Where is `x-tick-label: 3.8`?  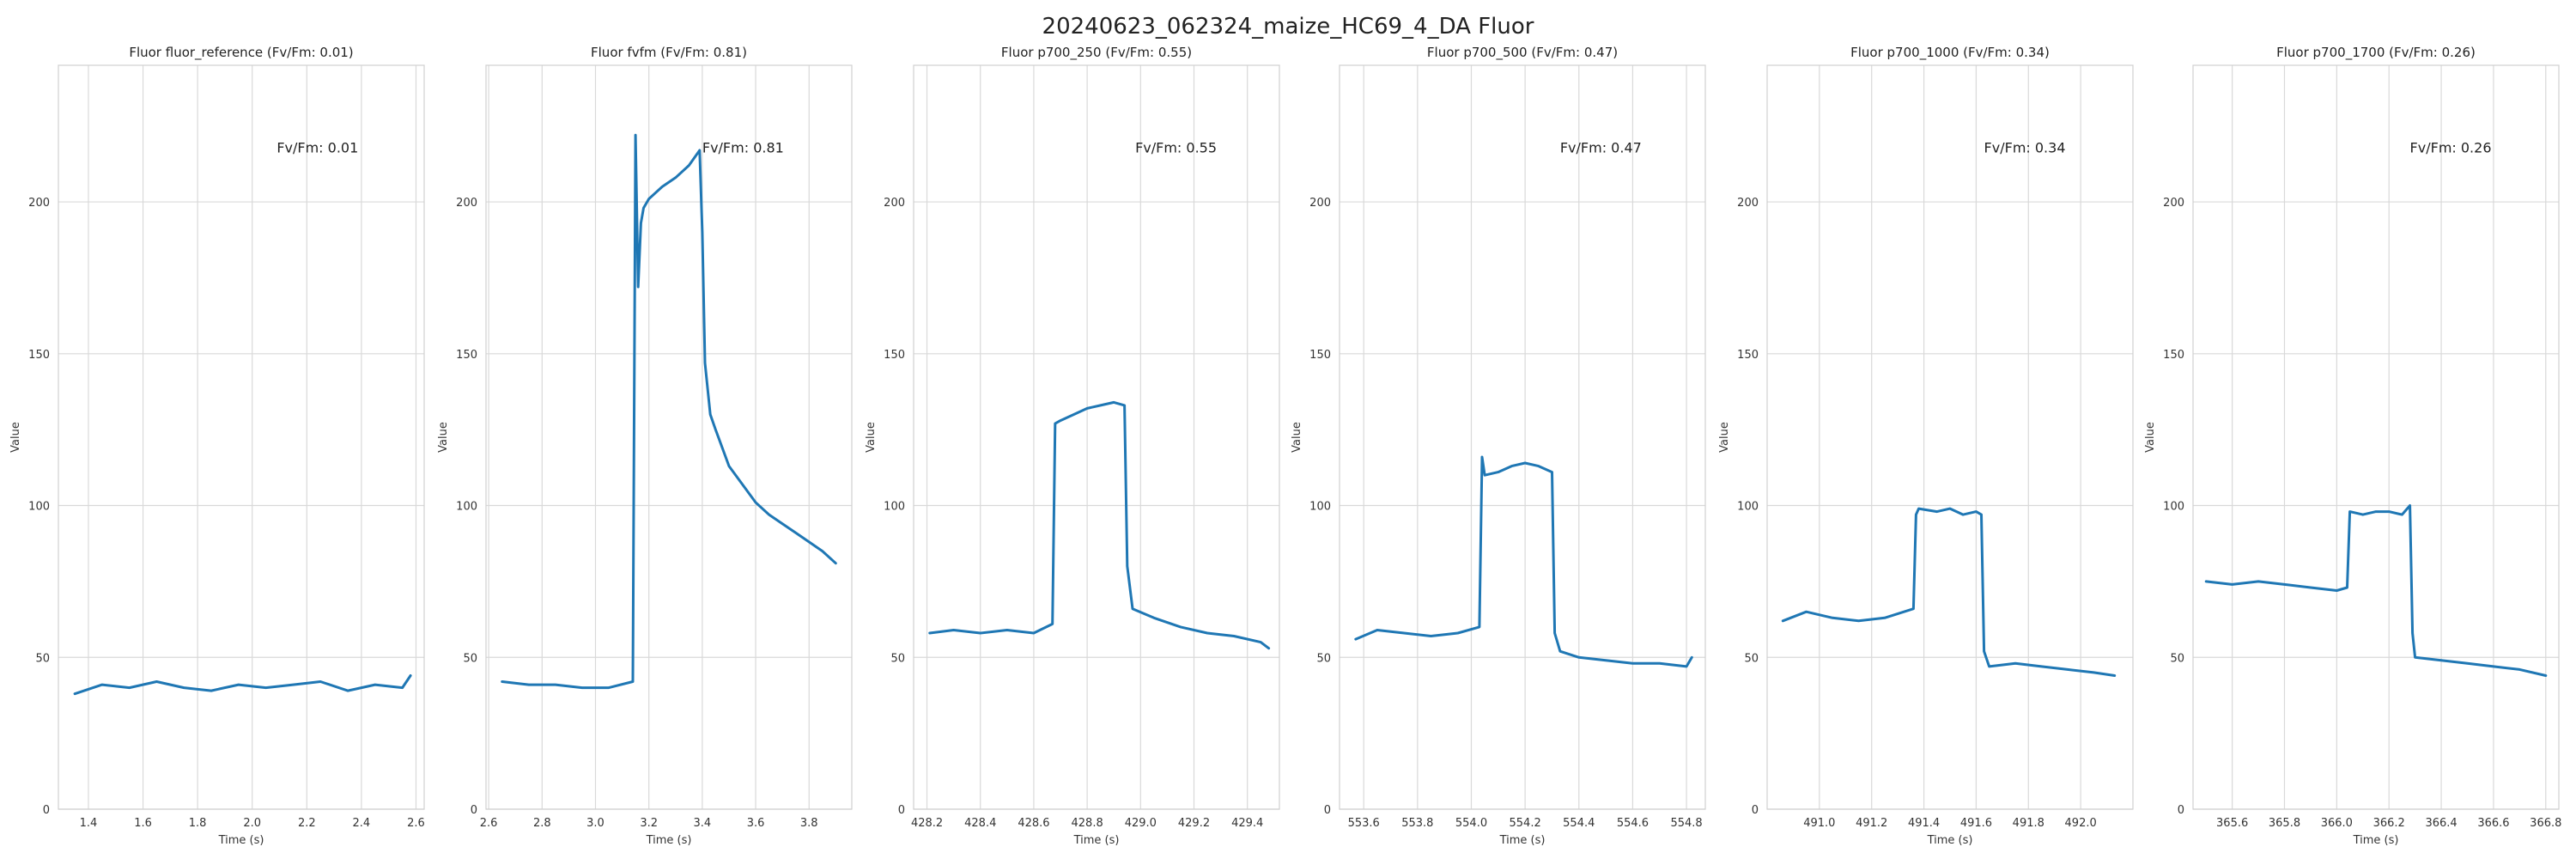
x-tick-label: 3.8 is located at coordinates (809, 824).